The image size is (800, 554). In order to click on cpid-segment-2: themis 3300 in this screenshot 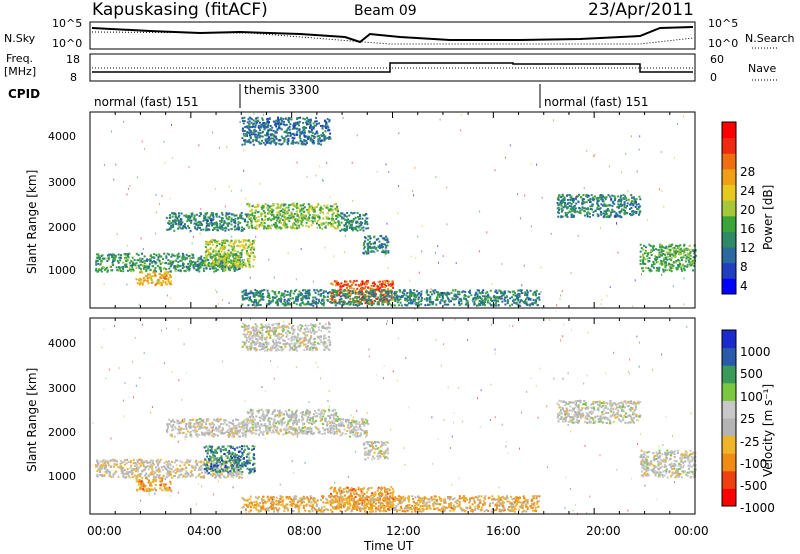, I will do `click(282, 90)`.